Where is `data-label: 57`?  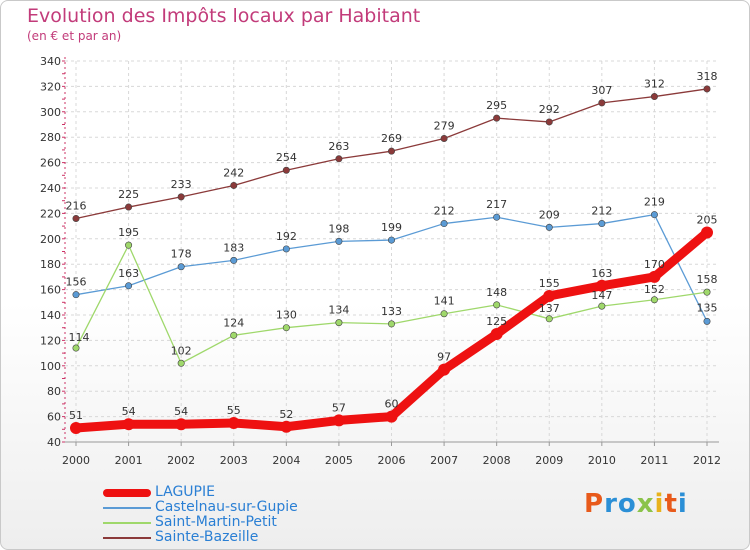 data-label: 57 is located at coordinates (339, 407).